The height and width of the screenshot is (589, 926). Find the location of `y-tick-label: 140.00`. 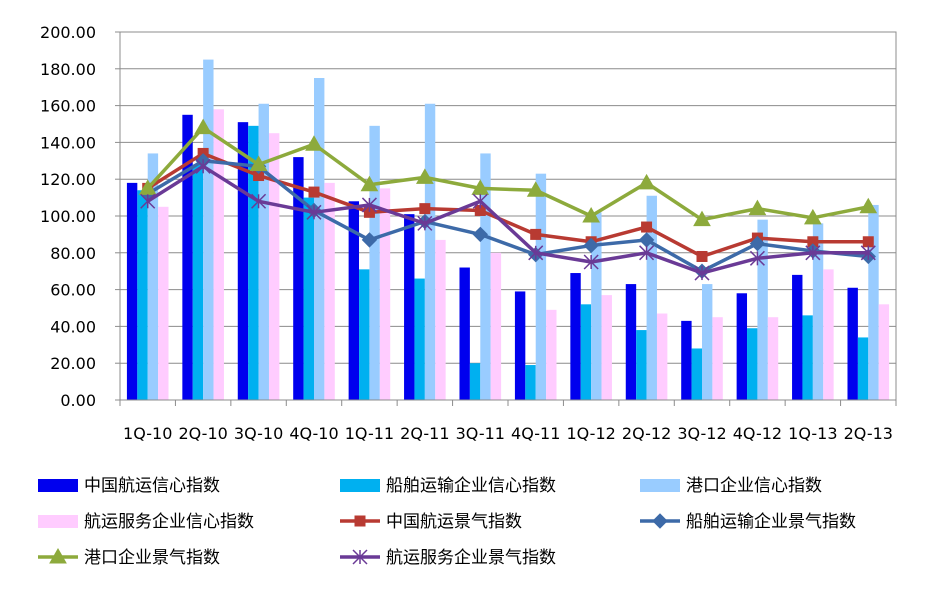

y-tick-label: 140.00 is located at coordinates (68, 142).